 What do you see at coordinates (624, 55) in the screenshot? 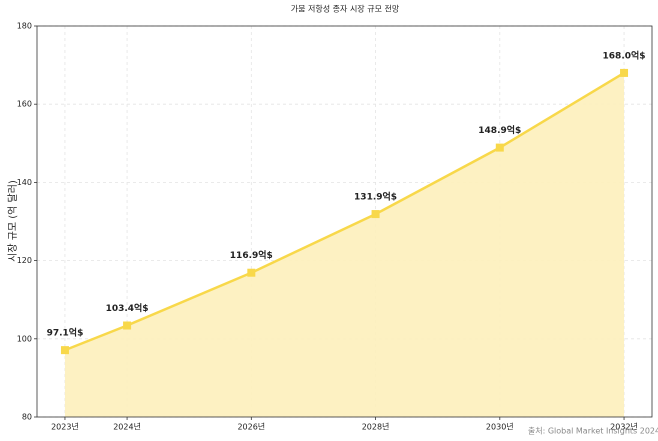
I see `value-label: 168.0억$` at bounding box center [624, 55].